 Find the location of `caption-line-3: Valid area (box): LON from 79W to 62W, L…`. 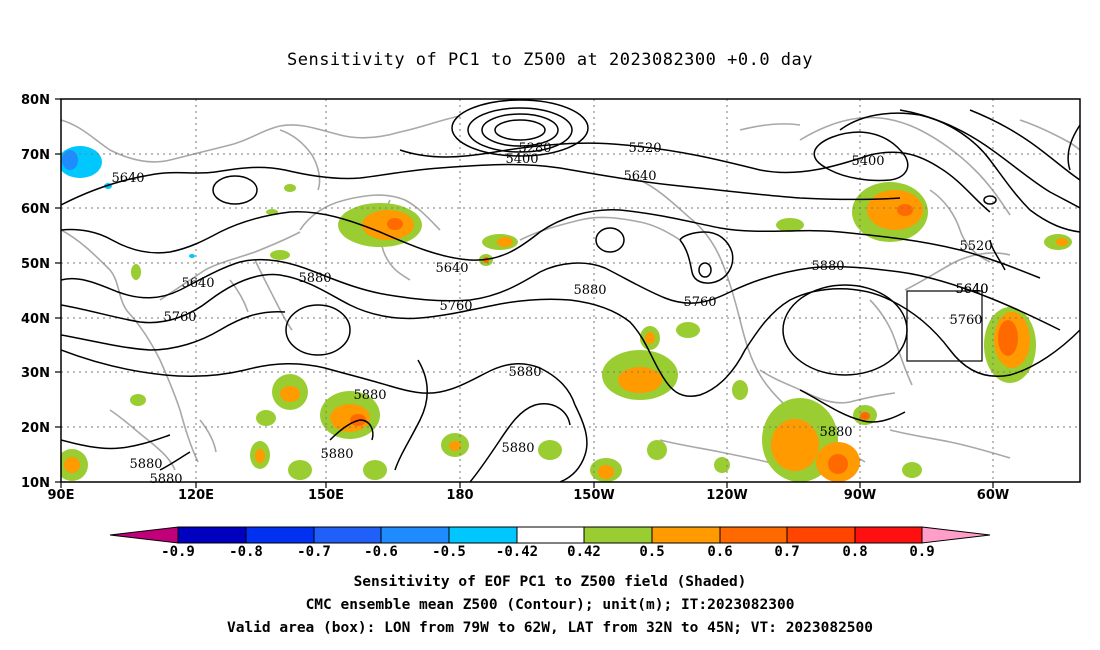

caption-line-3: Valid area (box): LON from 79W to 62W, L… is located at coordinates (549, 628).